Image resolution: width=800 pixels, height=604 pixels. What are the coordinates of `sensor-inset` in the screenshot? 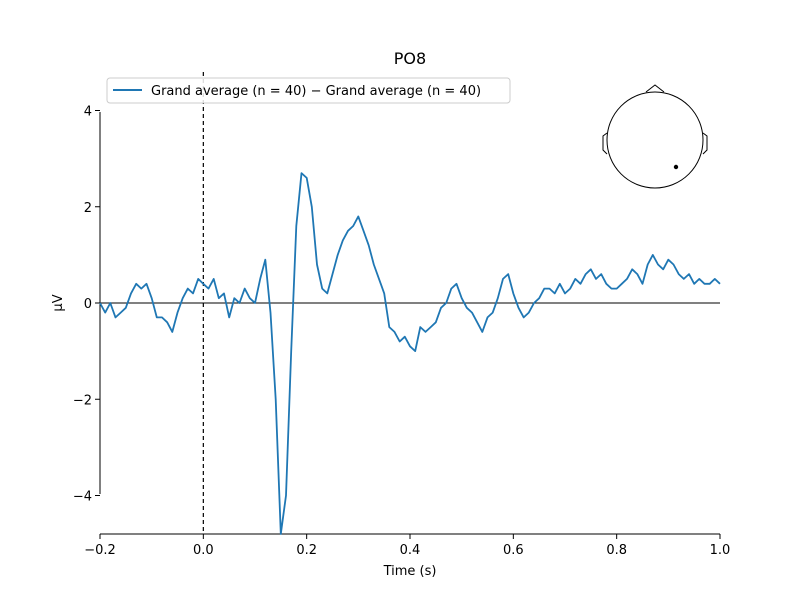 It's located at (655, 136).